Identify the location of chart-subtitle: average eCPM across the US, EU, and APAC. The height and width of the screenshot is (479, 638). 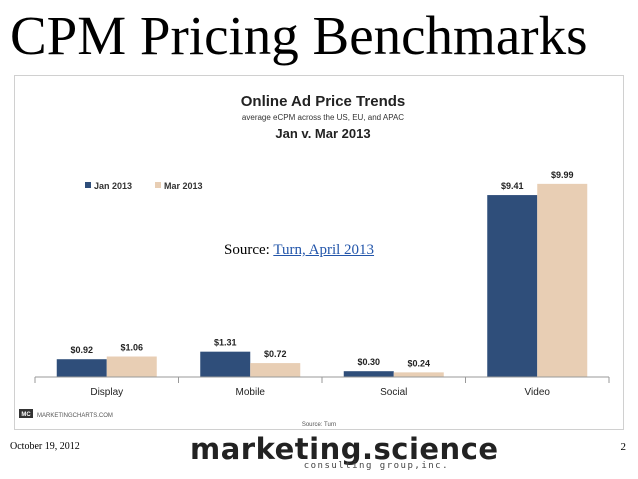
(323, 117).